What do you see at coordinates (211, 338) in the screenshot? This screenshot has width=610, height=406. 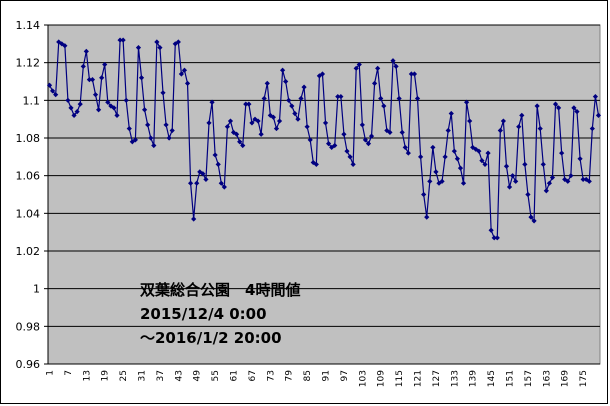 I see `annotation: ～2016/1/2 20:00` at bounding box center [211, 338].